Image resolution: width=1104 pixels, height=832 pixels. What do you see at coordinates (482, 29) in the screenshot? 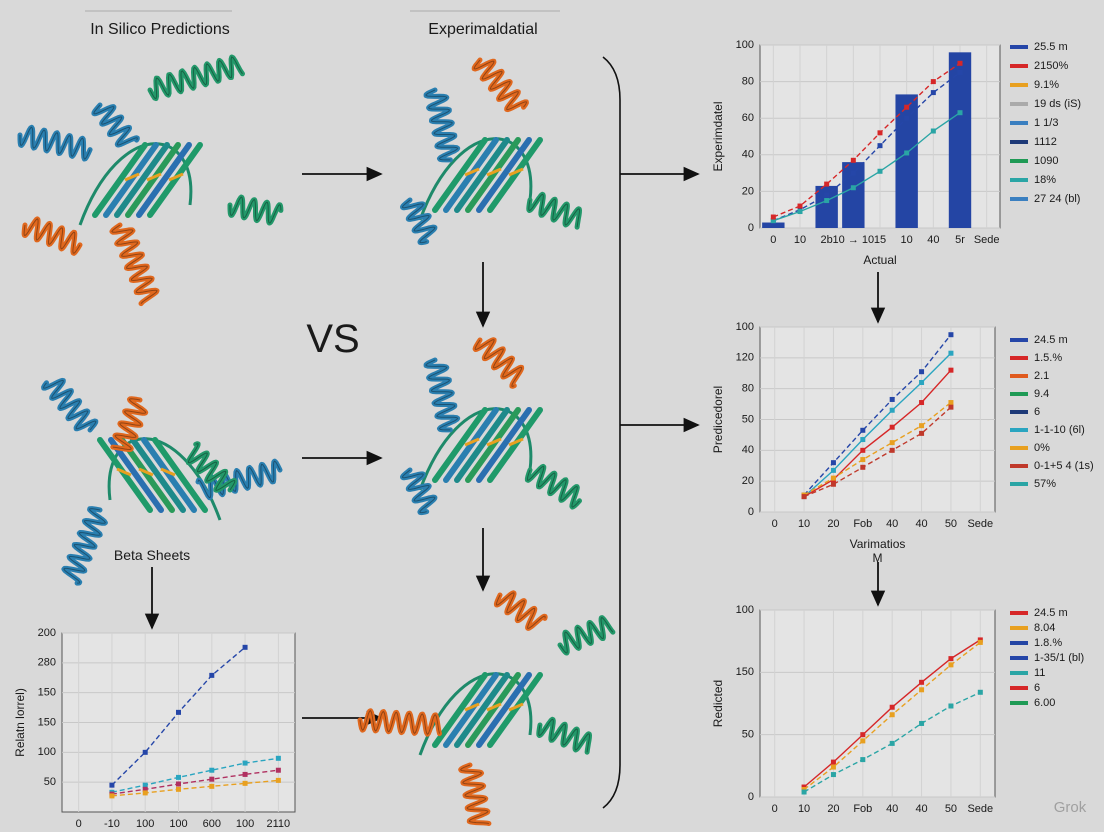
I see `mid-title: Experimaldatial` at bounding box center [482, 29].